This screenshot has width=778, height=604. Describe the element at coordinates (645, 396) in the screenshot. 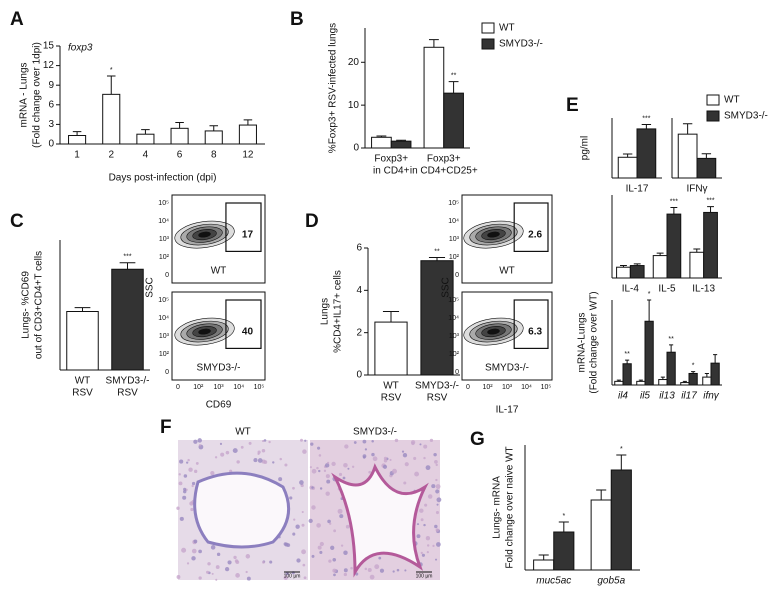

I see `x-tick-label: il5` at that location.